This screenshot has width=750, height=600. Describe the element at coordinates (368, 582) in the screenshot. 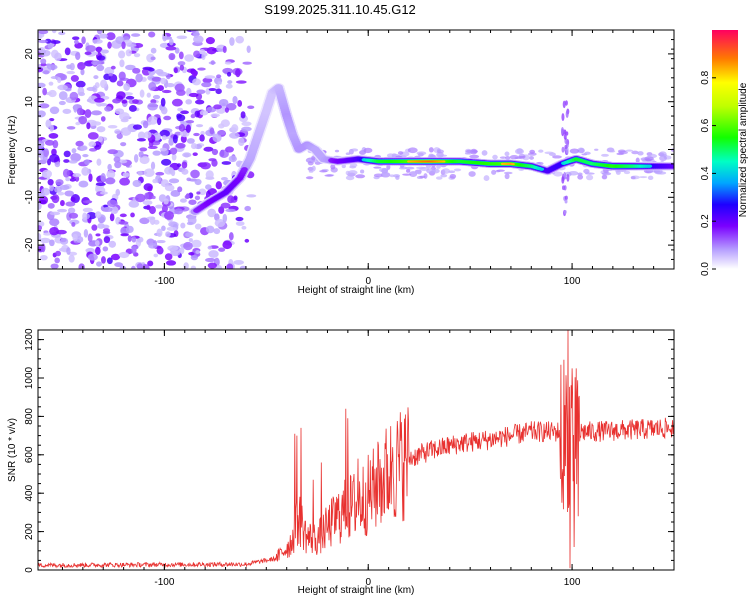

I see `x-tick-label: 0` at that location.